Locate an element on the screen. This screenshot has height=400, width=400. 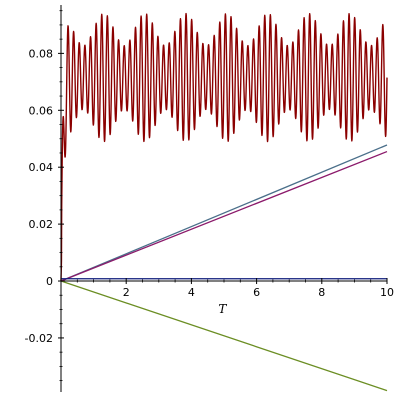
x-tick-label: 6 is located at coordinates (256, 292).